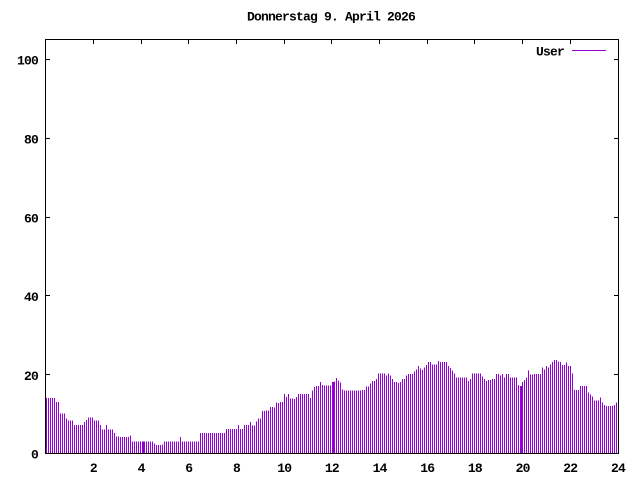 This screenshot has width=640, height=480. Describe the element at coordinates (189, 468) in the screenshot. I see `svg-text: 6` at that location.